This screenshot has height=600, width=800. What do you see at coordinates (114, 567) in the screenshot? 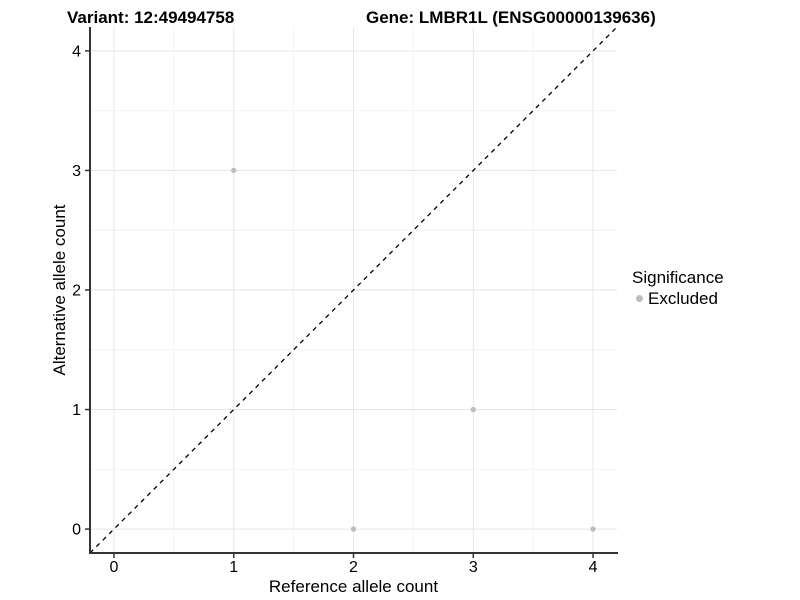
I see `x-tick-label: 0` at bounding box center [114, 567].